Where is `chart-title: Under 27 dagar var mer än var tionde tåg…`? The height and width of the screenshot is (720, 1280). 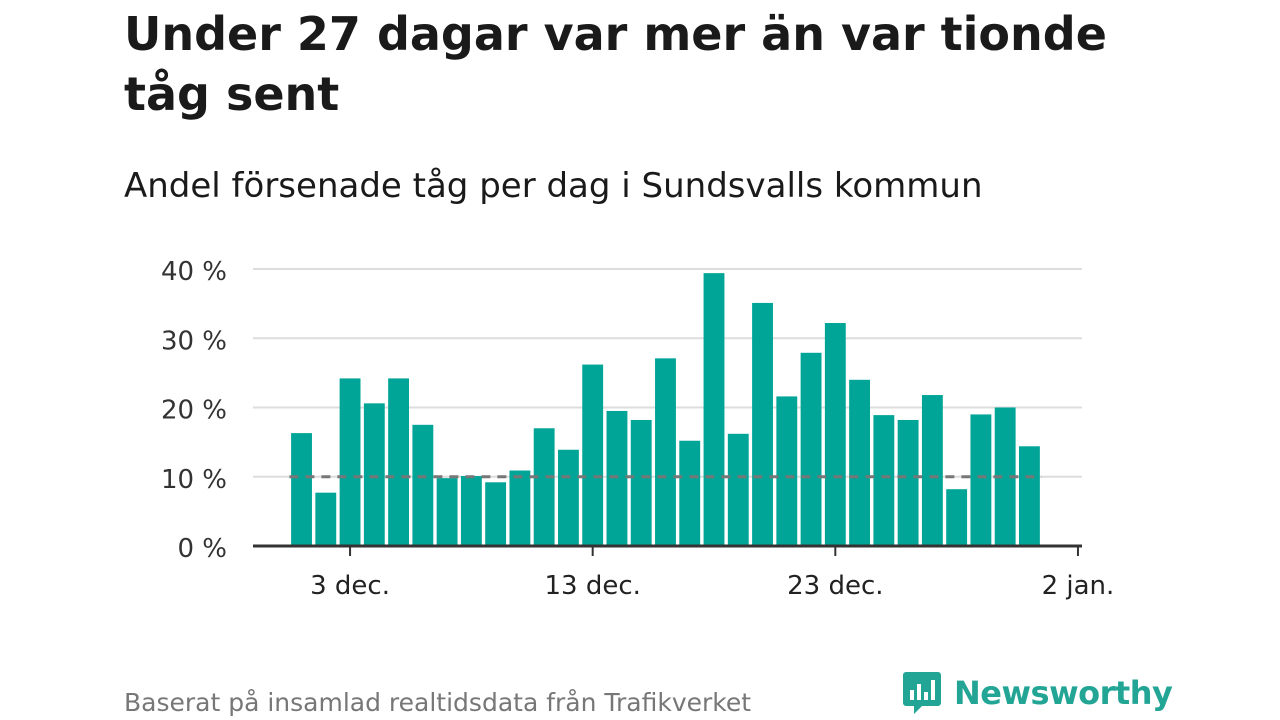
chart-title: Under 27 dagar var mer än var tionde tåg… is located at coordinates (615, 64).